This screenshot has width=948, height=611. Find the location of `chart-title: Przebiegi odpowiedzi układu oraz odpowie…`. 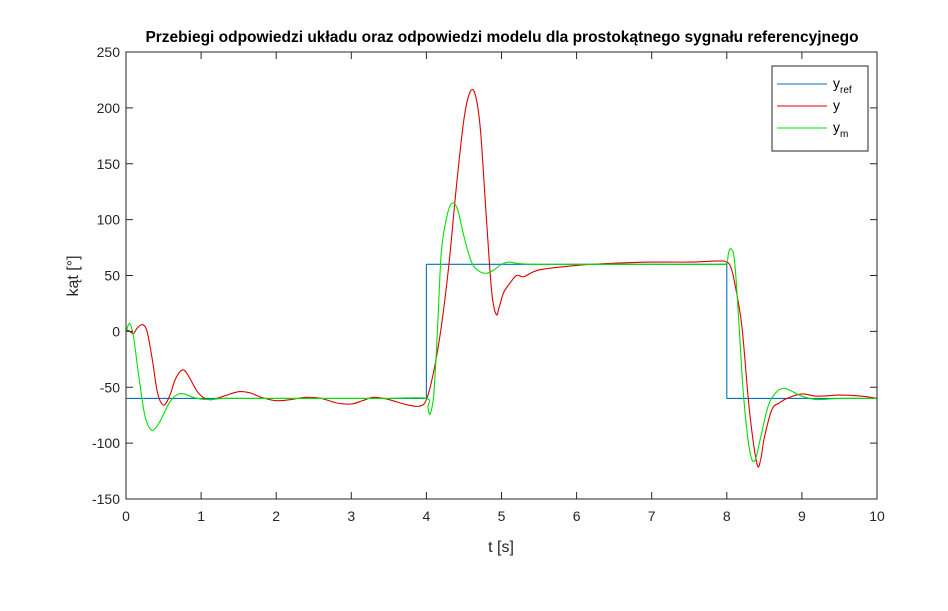

chart-title: Przebiegi odpowiedzi układu oraz odpowie… is located at coordinates (501, 37).